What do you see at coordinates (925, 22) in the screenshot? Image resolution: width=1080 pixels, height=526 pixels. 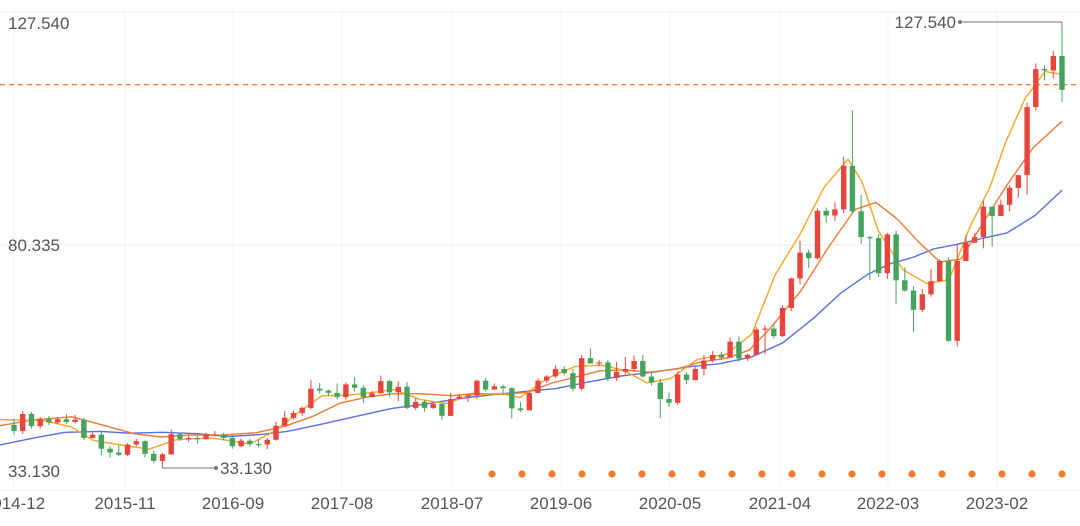 I see `max-value-label: 127.540` at bounding box center [925, 22].